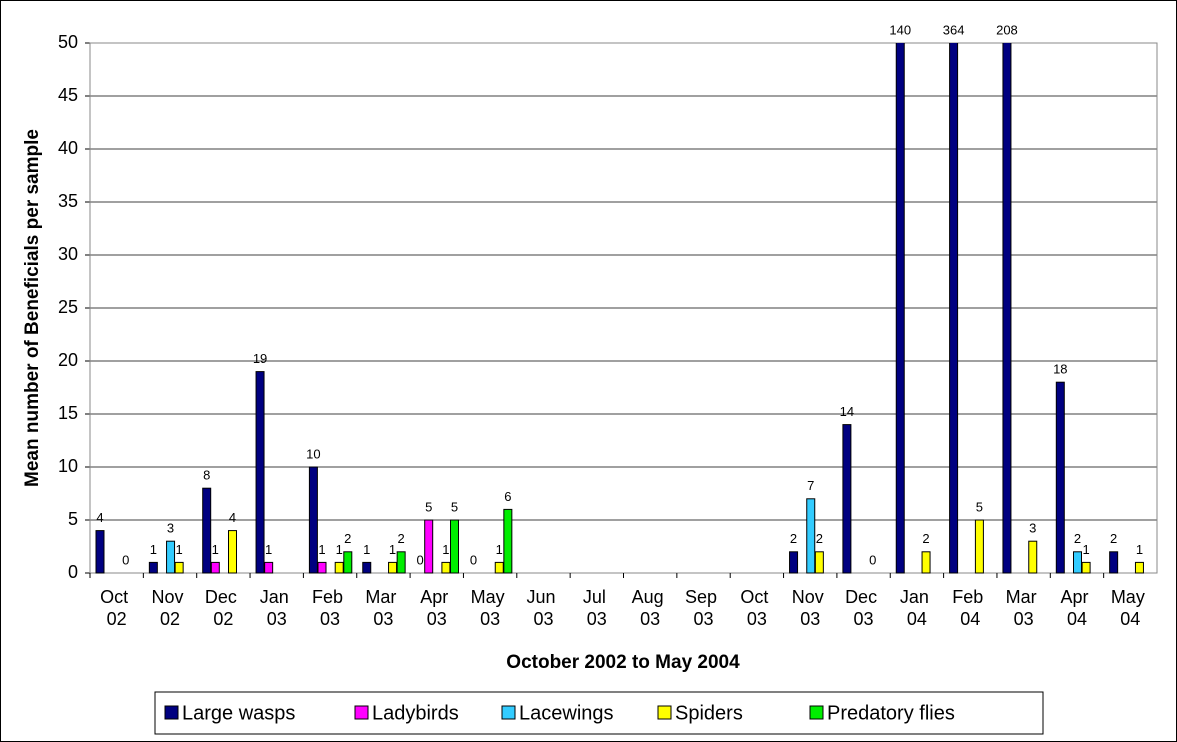 This screenshot has width=1177, height=742. What do you see at coordinates (68, 254) in the screenshot?
I see `y-tick-label: 30` at bounding box center [68, 254].